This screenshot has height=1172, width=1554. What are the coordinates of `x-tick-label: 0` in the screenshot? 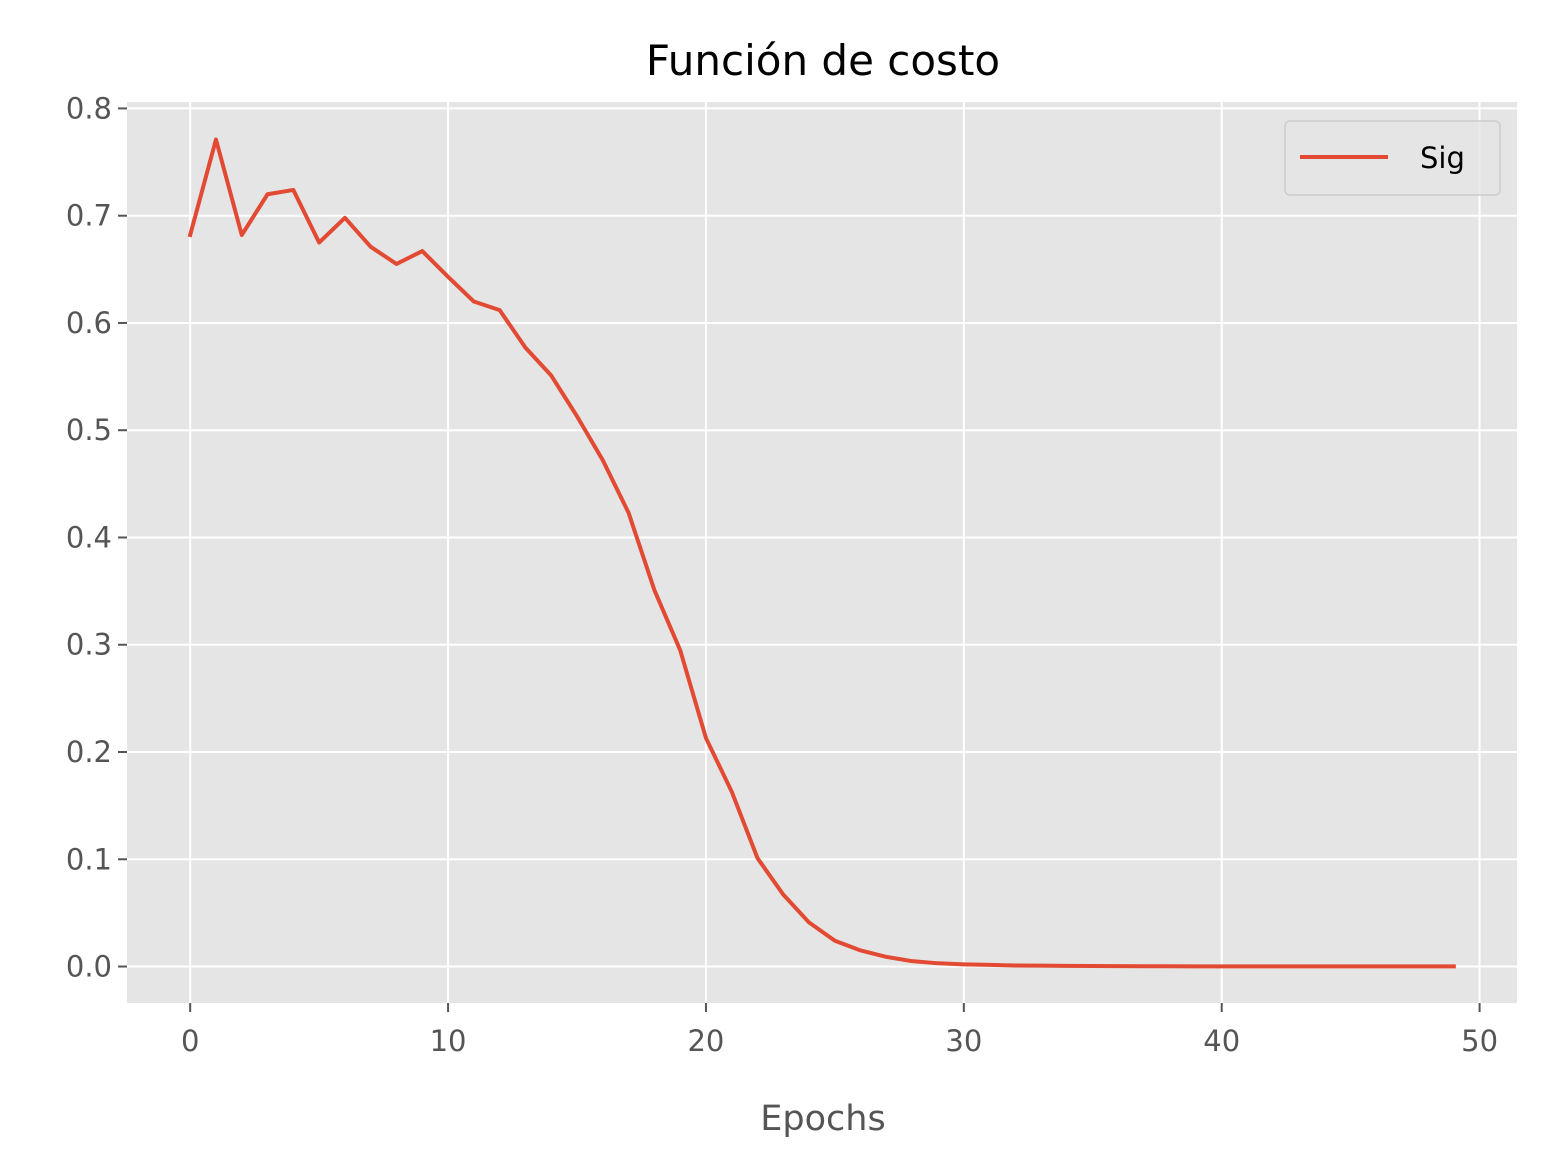 It's located at (190, 1041).